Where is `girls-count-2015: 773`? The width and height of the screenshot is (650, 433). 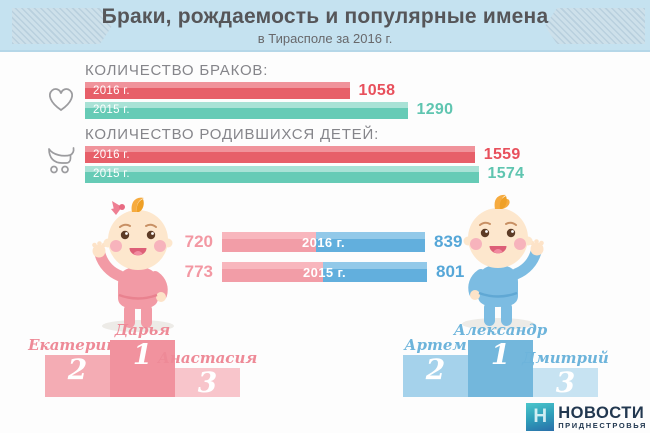 girls-count-2015: 773 is located at coordinates (198, 271).